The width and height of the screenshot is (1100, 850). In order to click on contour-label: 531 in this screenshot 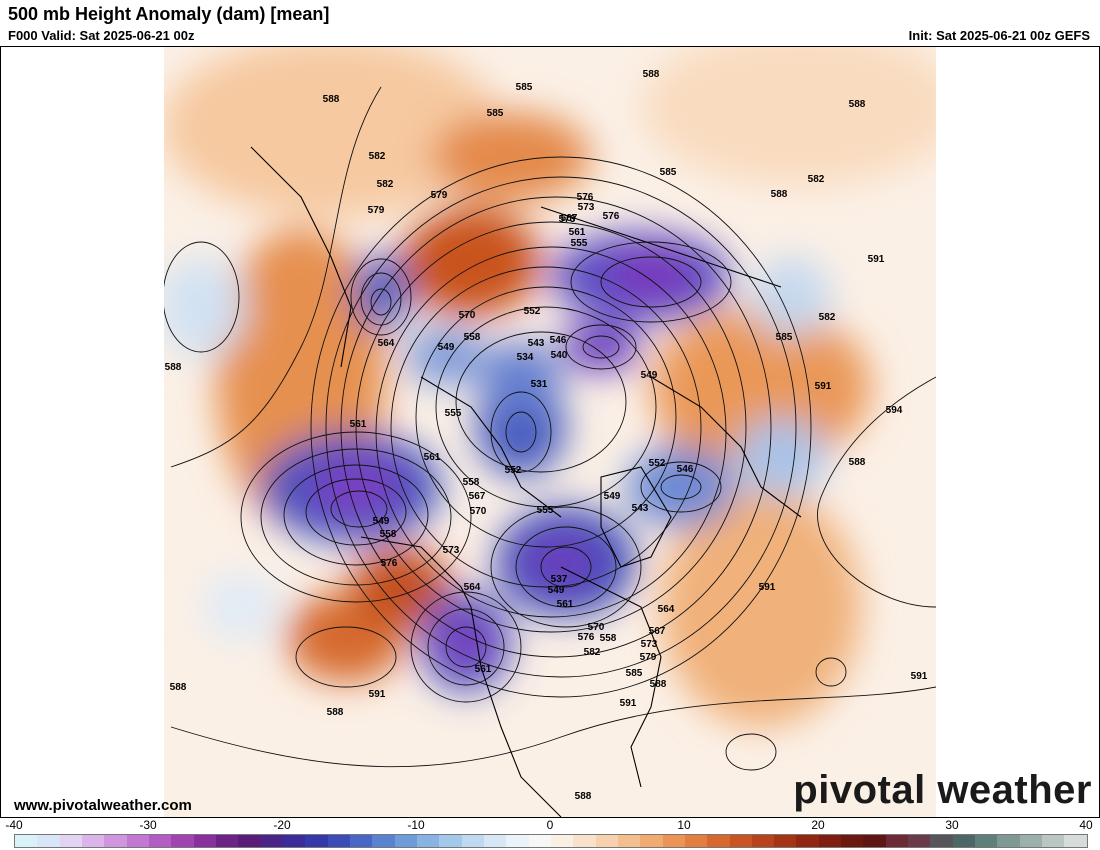, I will do `click(539, 384)`.